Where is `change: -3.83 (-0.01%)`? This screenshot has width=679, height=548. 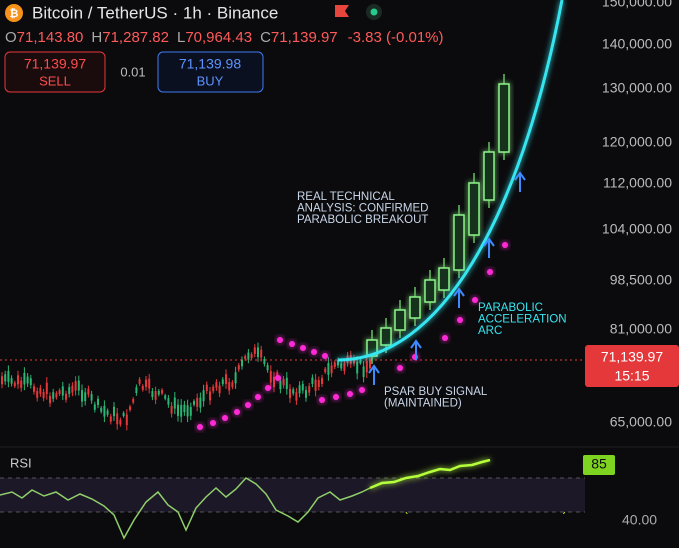 change: -3.83 (-0.01%) is located at coordinates (396, 37).